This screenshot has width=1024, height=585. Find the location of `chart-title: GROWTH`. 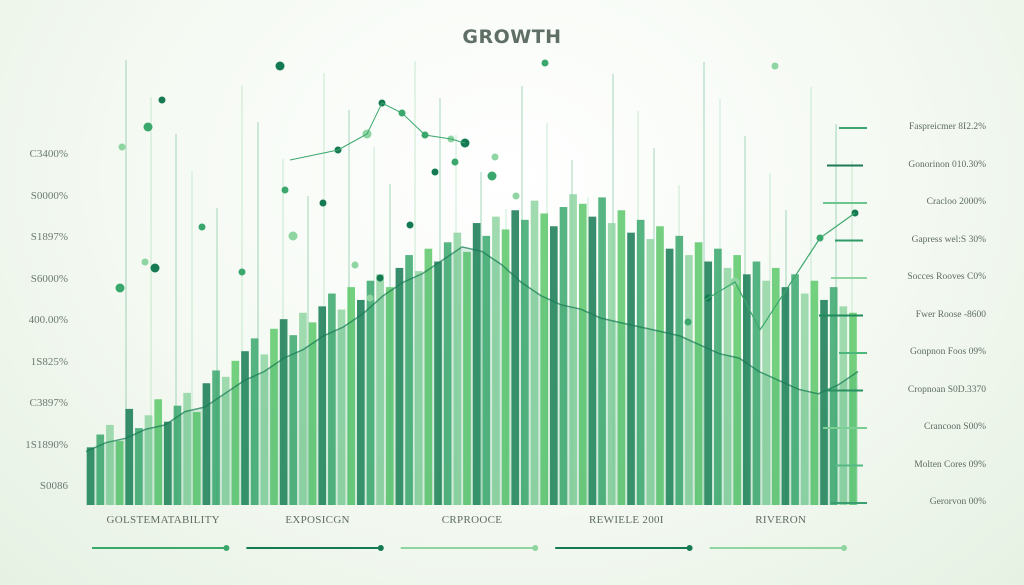

chart-title: GROWTH is located at coordinates (512, 37).